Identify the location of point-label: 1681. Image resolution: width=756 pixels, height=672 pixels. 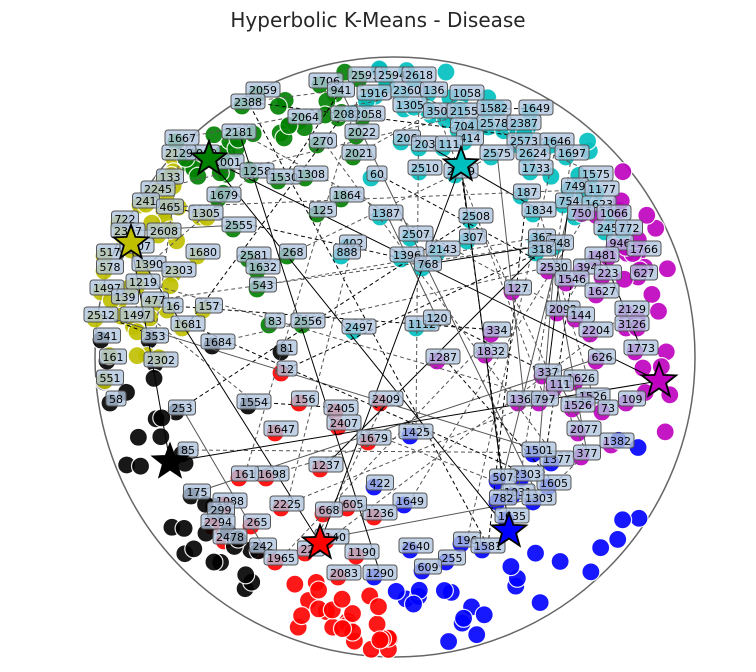
(188, 323).